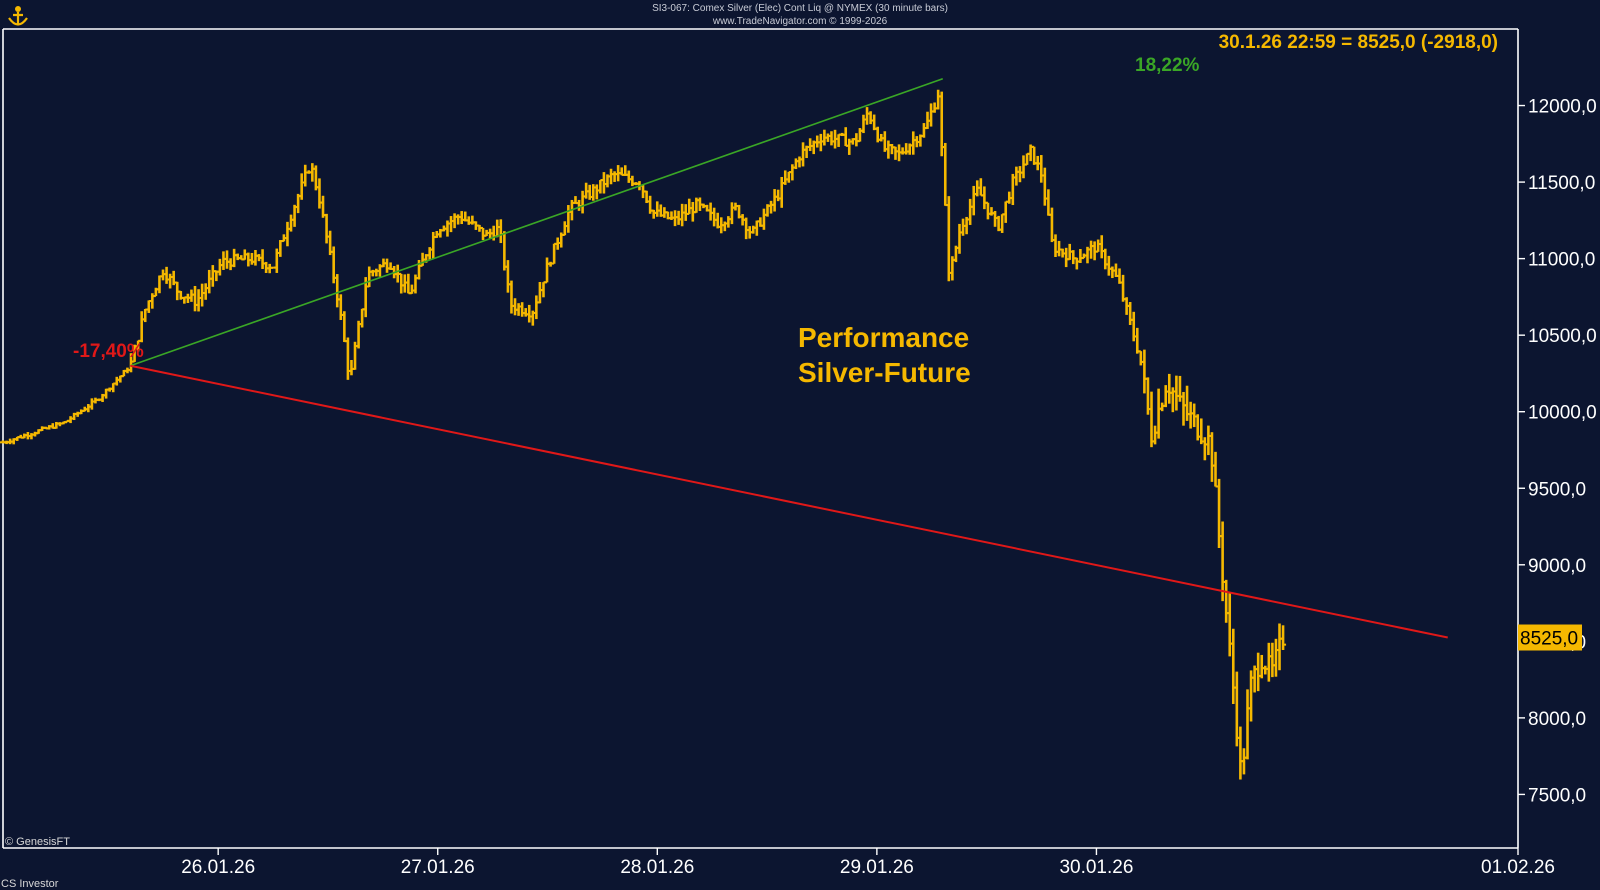  What do you see at coordinates (1096, 867) in the screenshot?
I see `x-tick-label: 30.01.26` at bounding box center [1096, 867].